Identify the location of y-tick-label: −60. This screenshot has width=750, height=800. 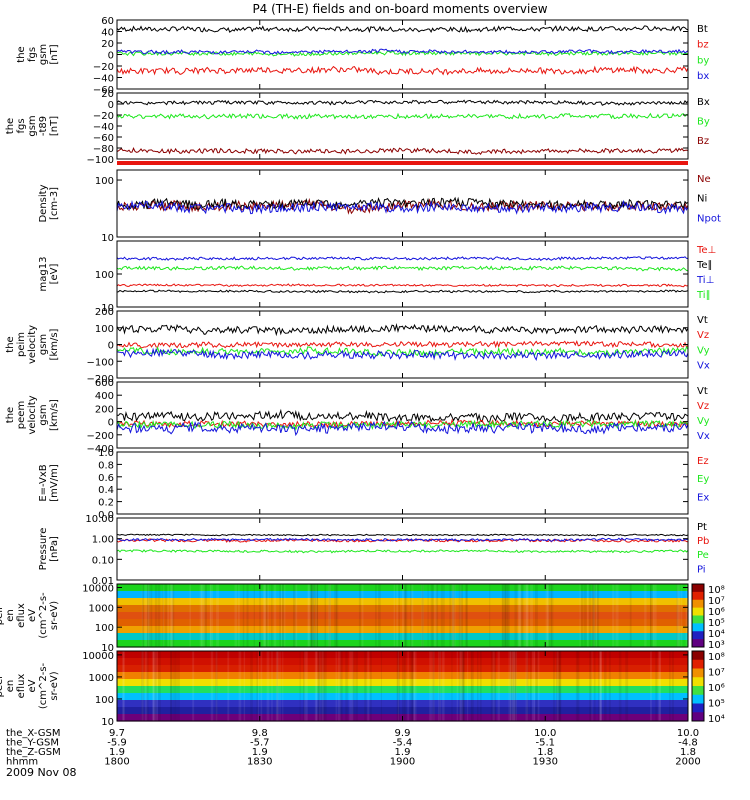
(103, 138).